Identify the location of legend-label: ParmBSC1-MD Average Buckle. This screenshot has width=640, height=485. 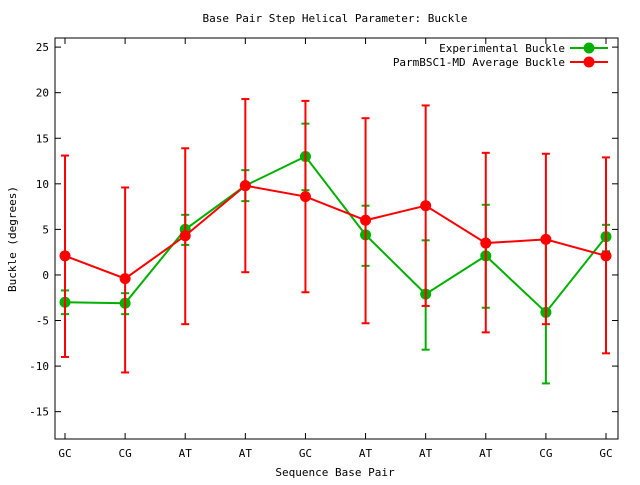
(479, 62).